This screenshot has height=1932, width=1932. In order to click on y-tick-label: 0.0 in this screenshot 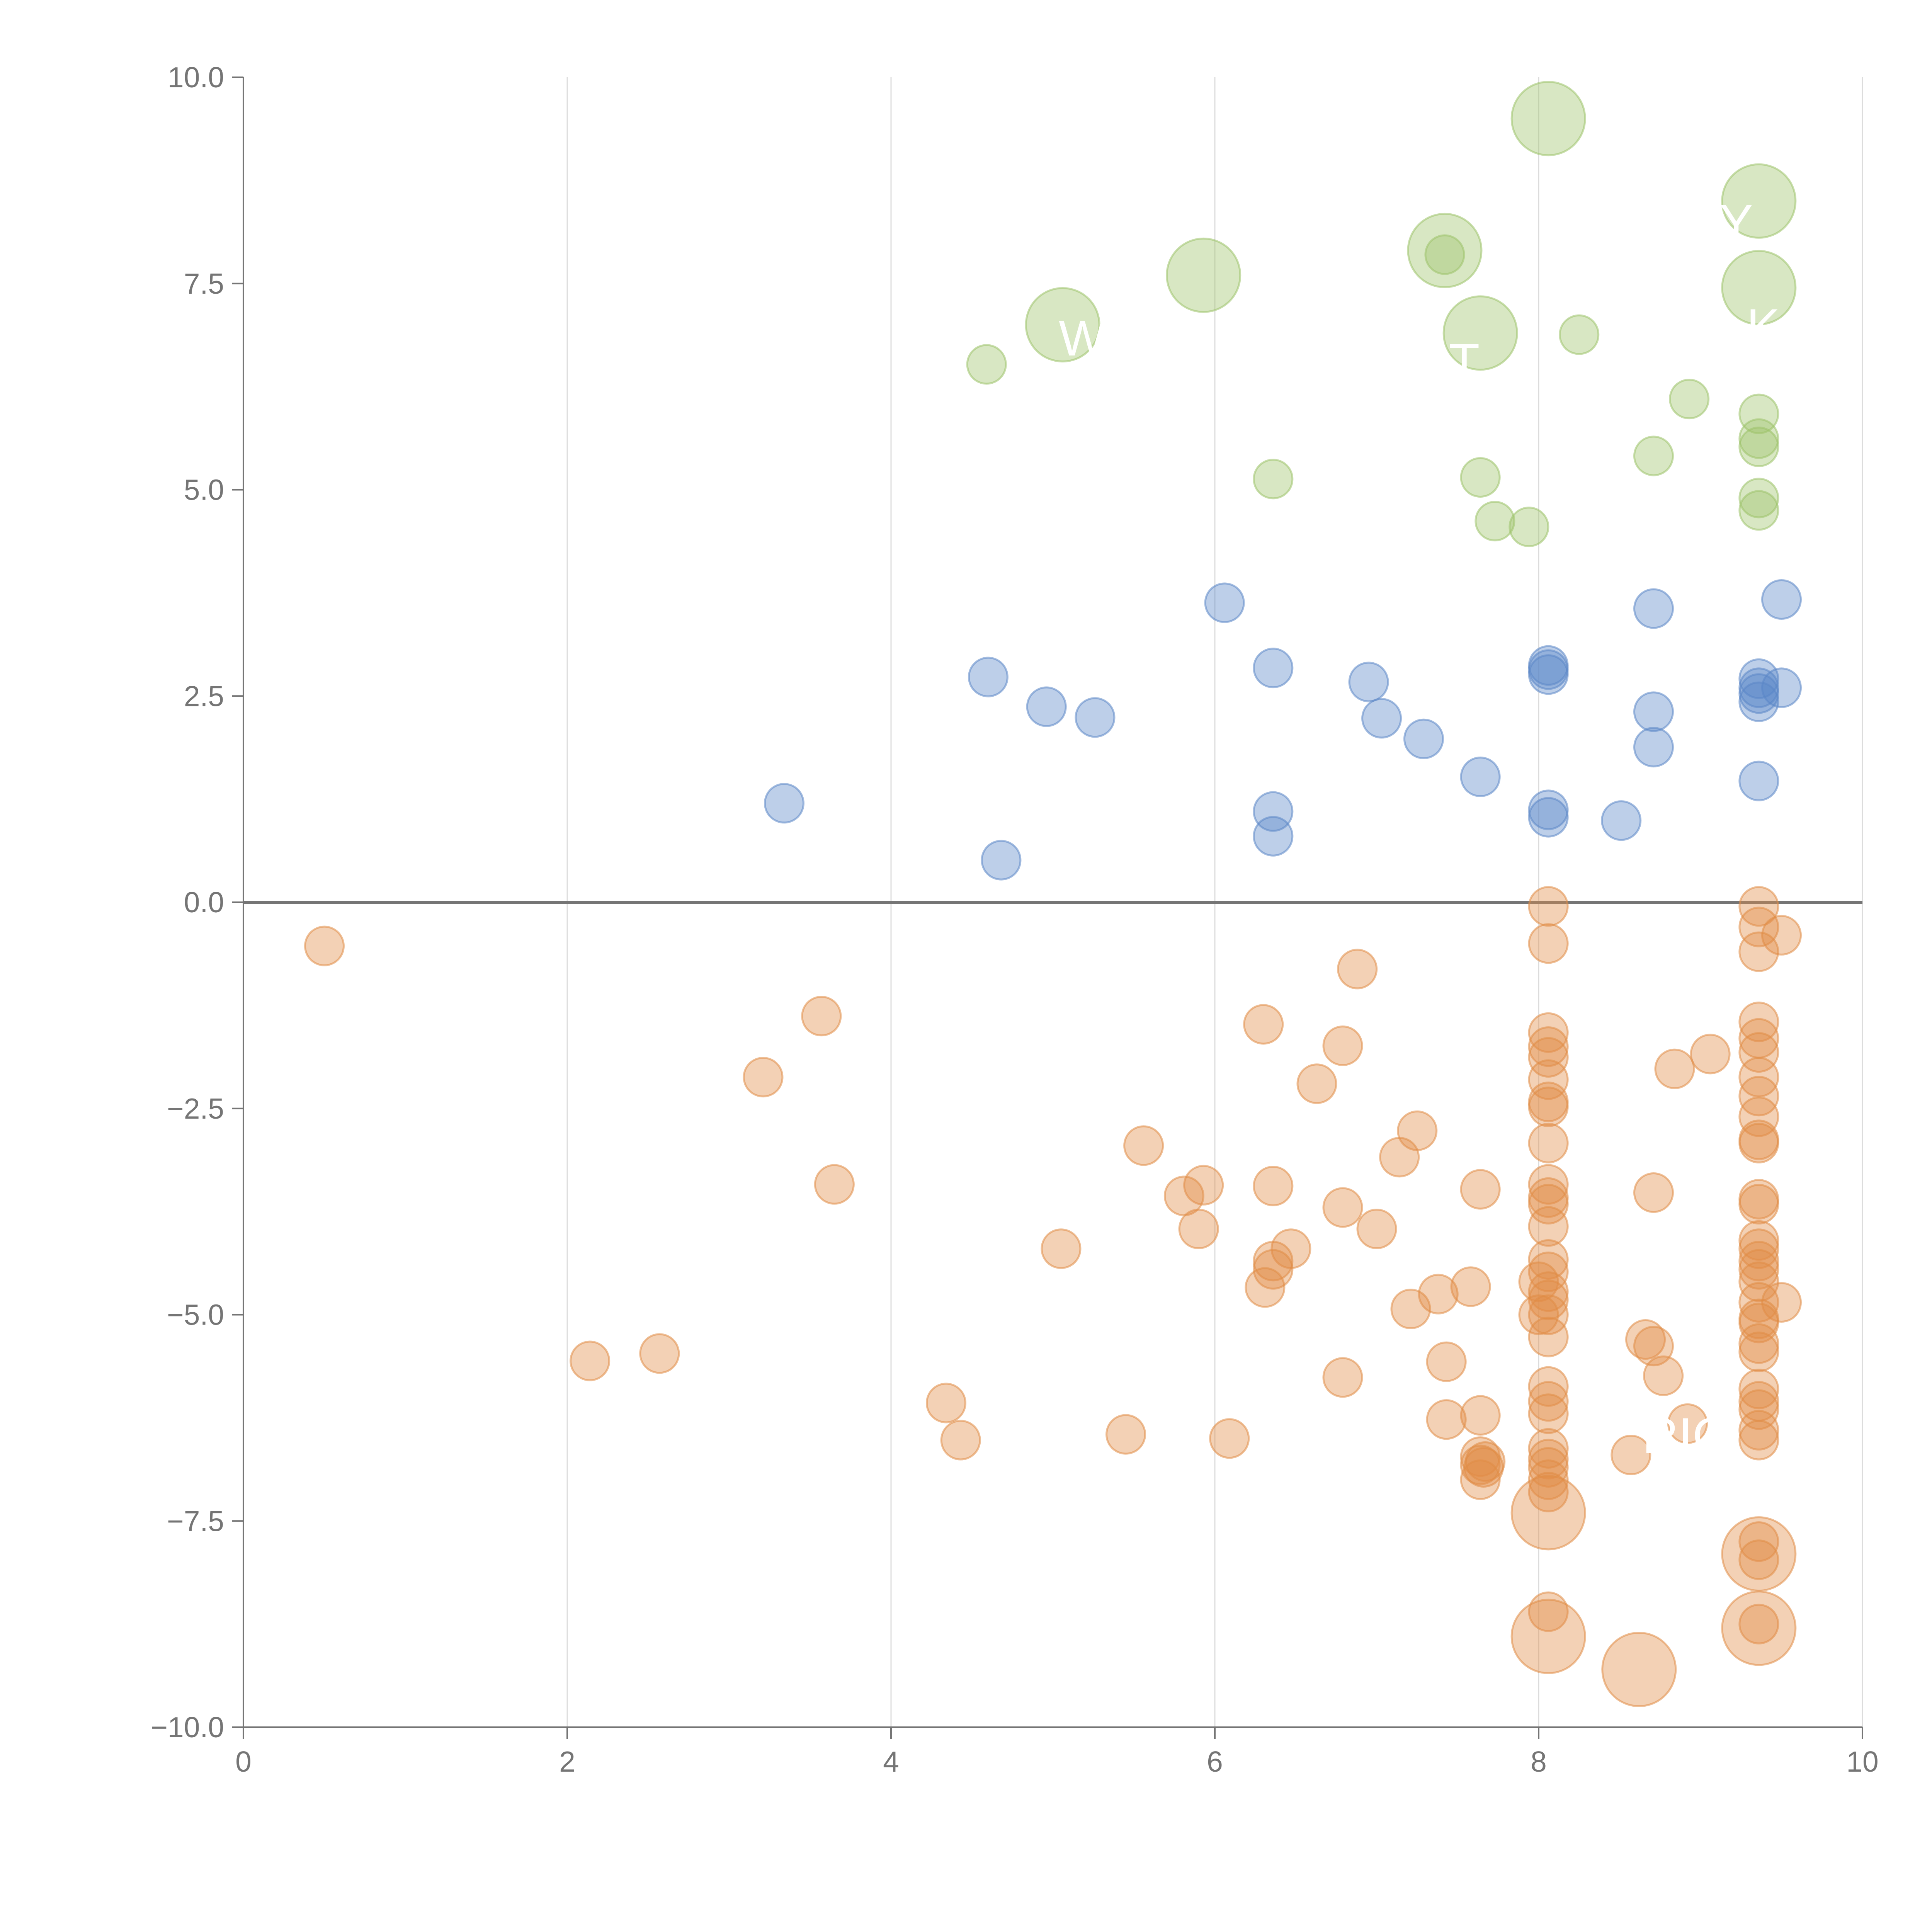, I will do `click(204, 902)`.